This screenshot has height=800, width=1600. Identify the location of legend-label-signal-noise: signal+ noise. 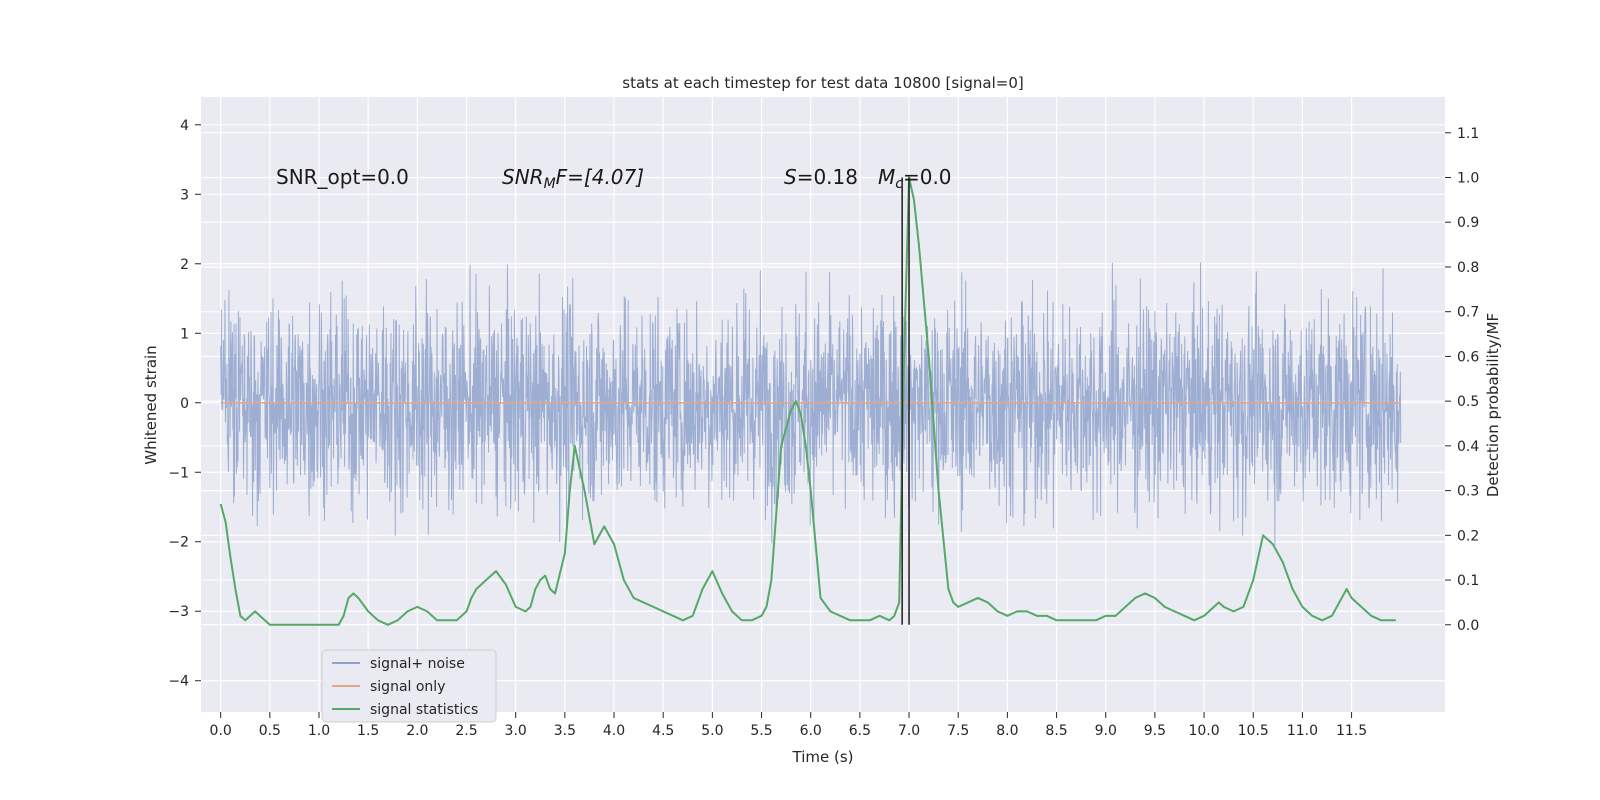
(417, 664).